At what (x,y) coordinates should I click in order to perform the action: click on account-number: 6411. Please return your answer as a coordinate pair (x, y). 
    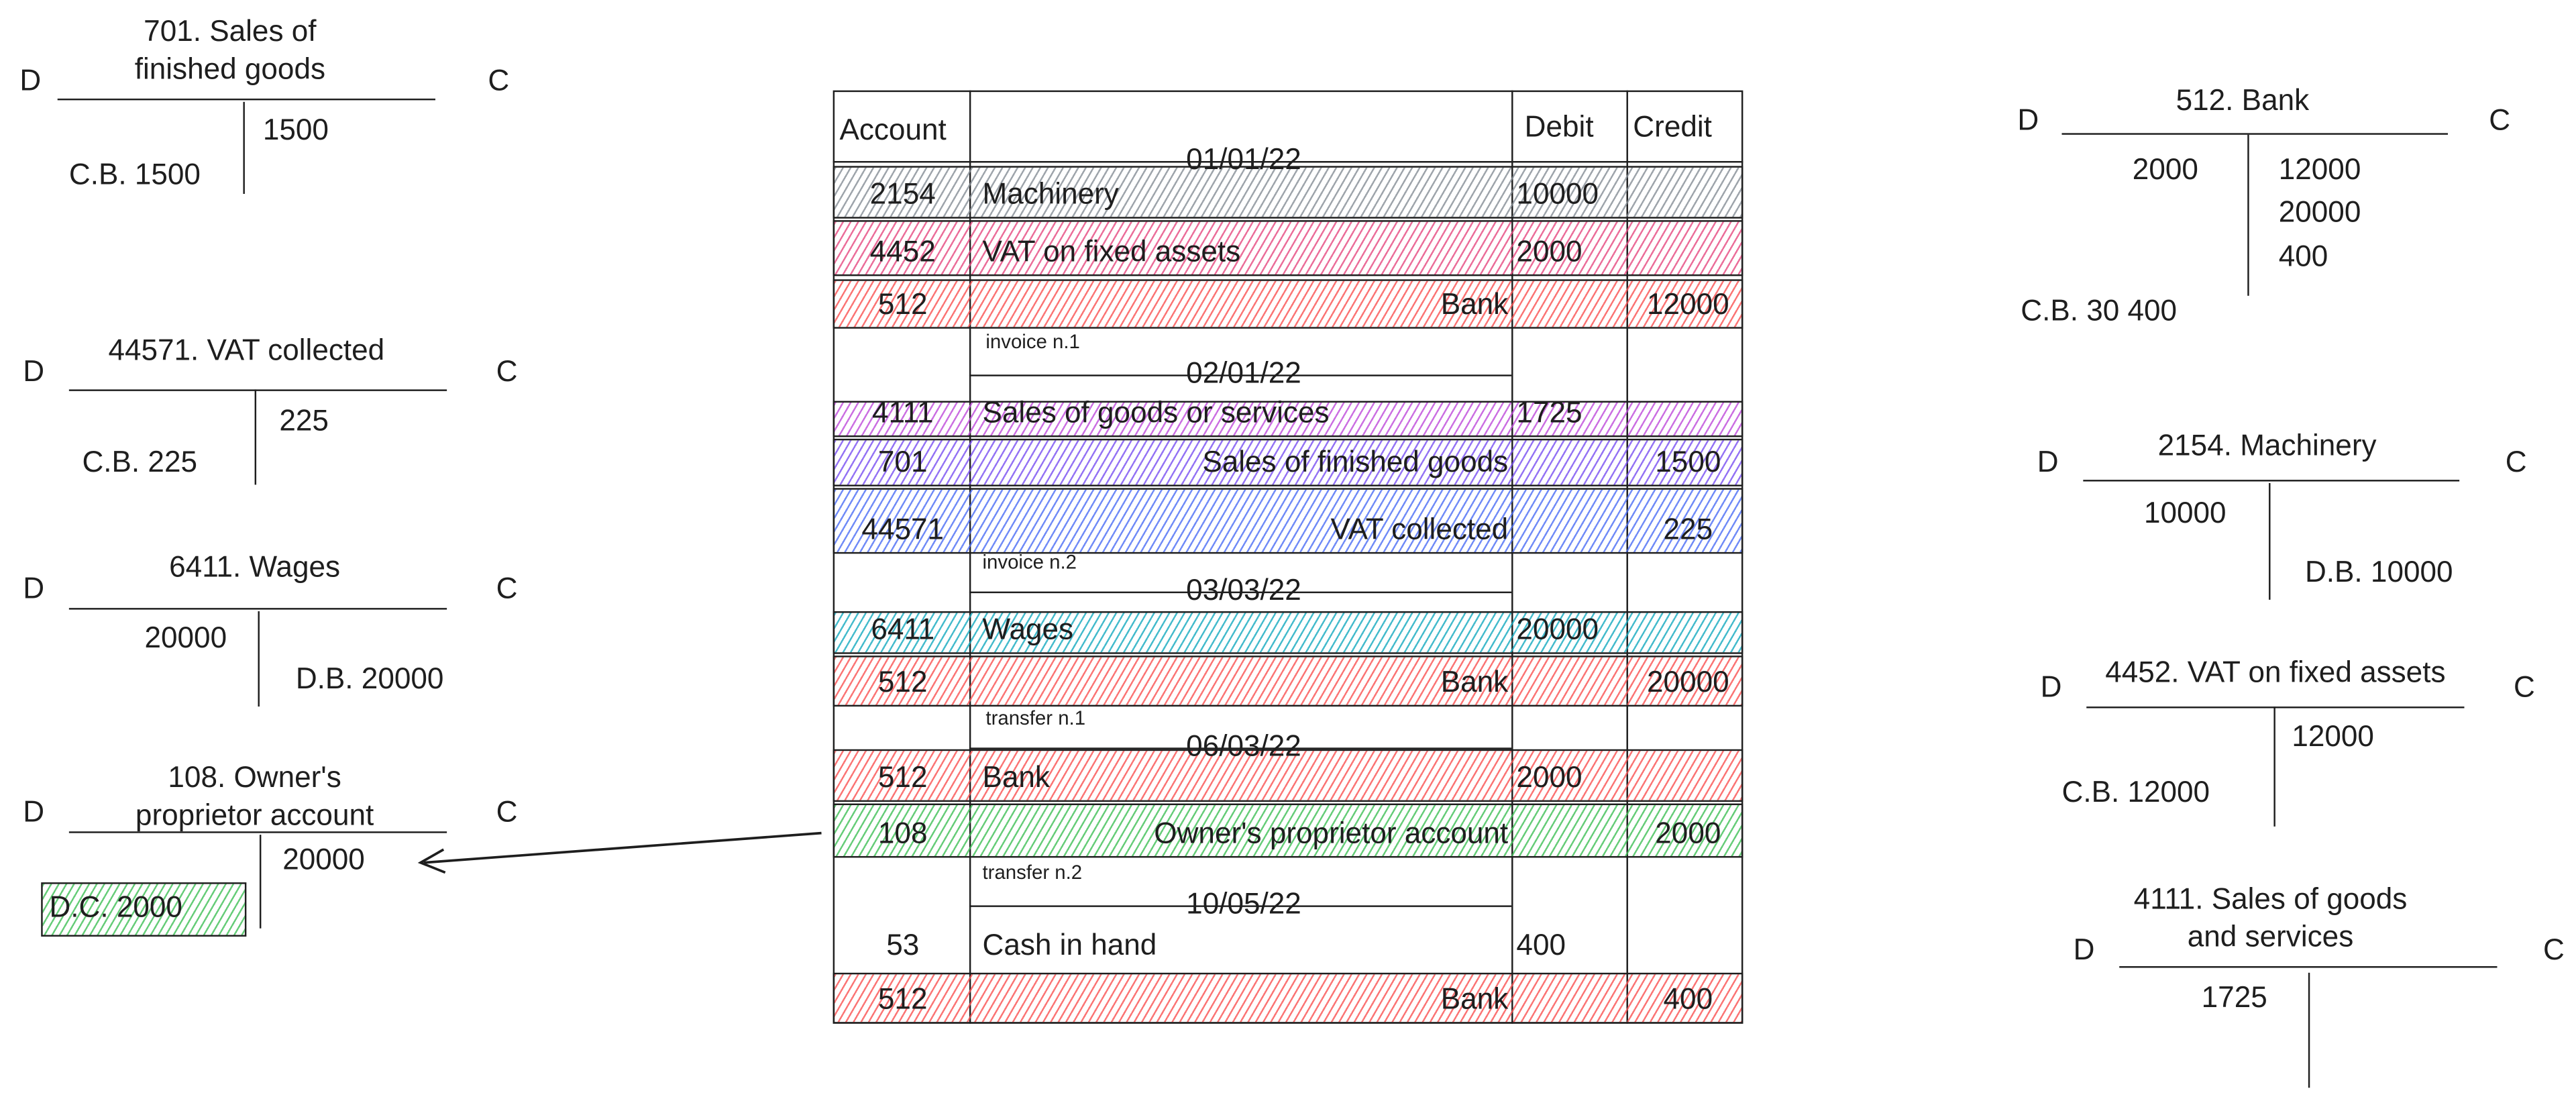
    Looking at the image, I should click on (903, 629).